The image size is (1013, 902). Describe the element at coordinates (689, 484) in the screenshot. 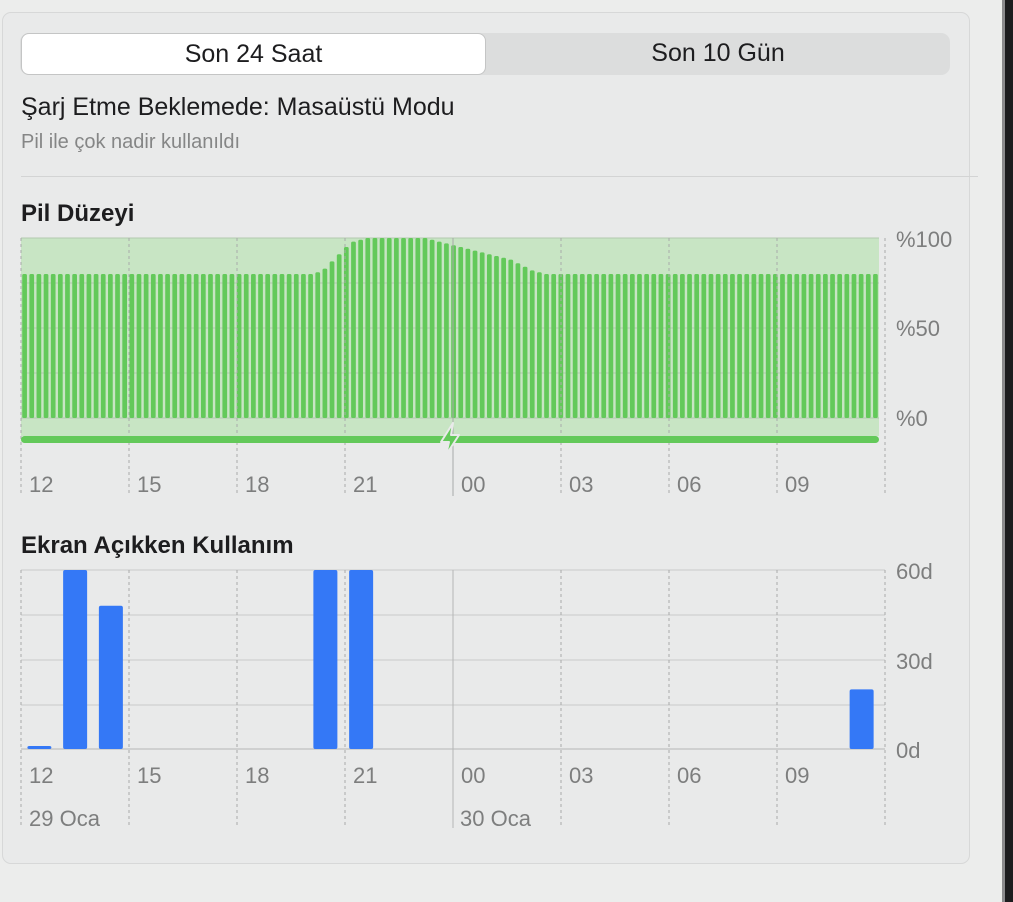

I see `battery-x-tick: 06` at that location.